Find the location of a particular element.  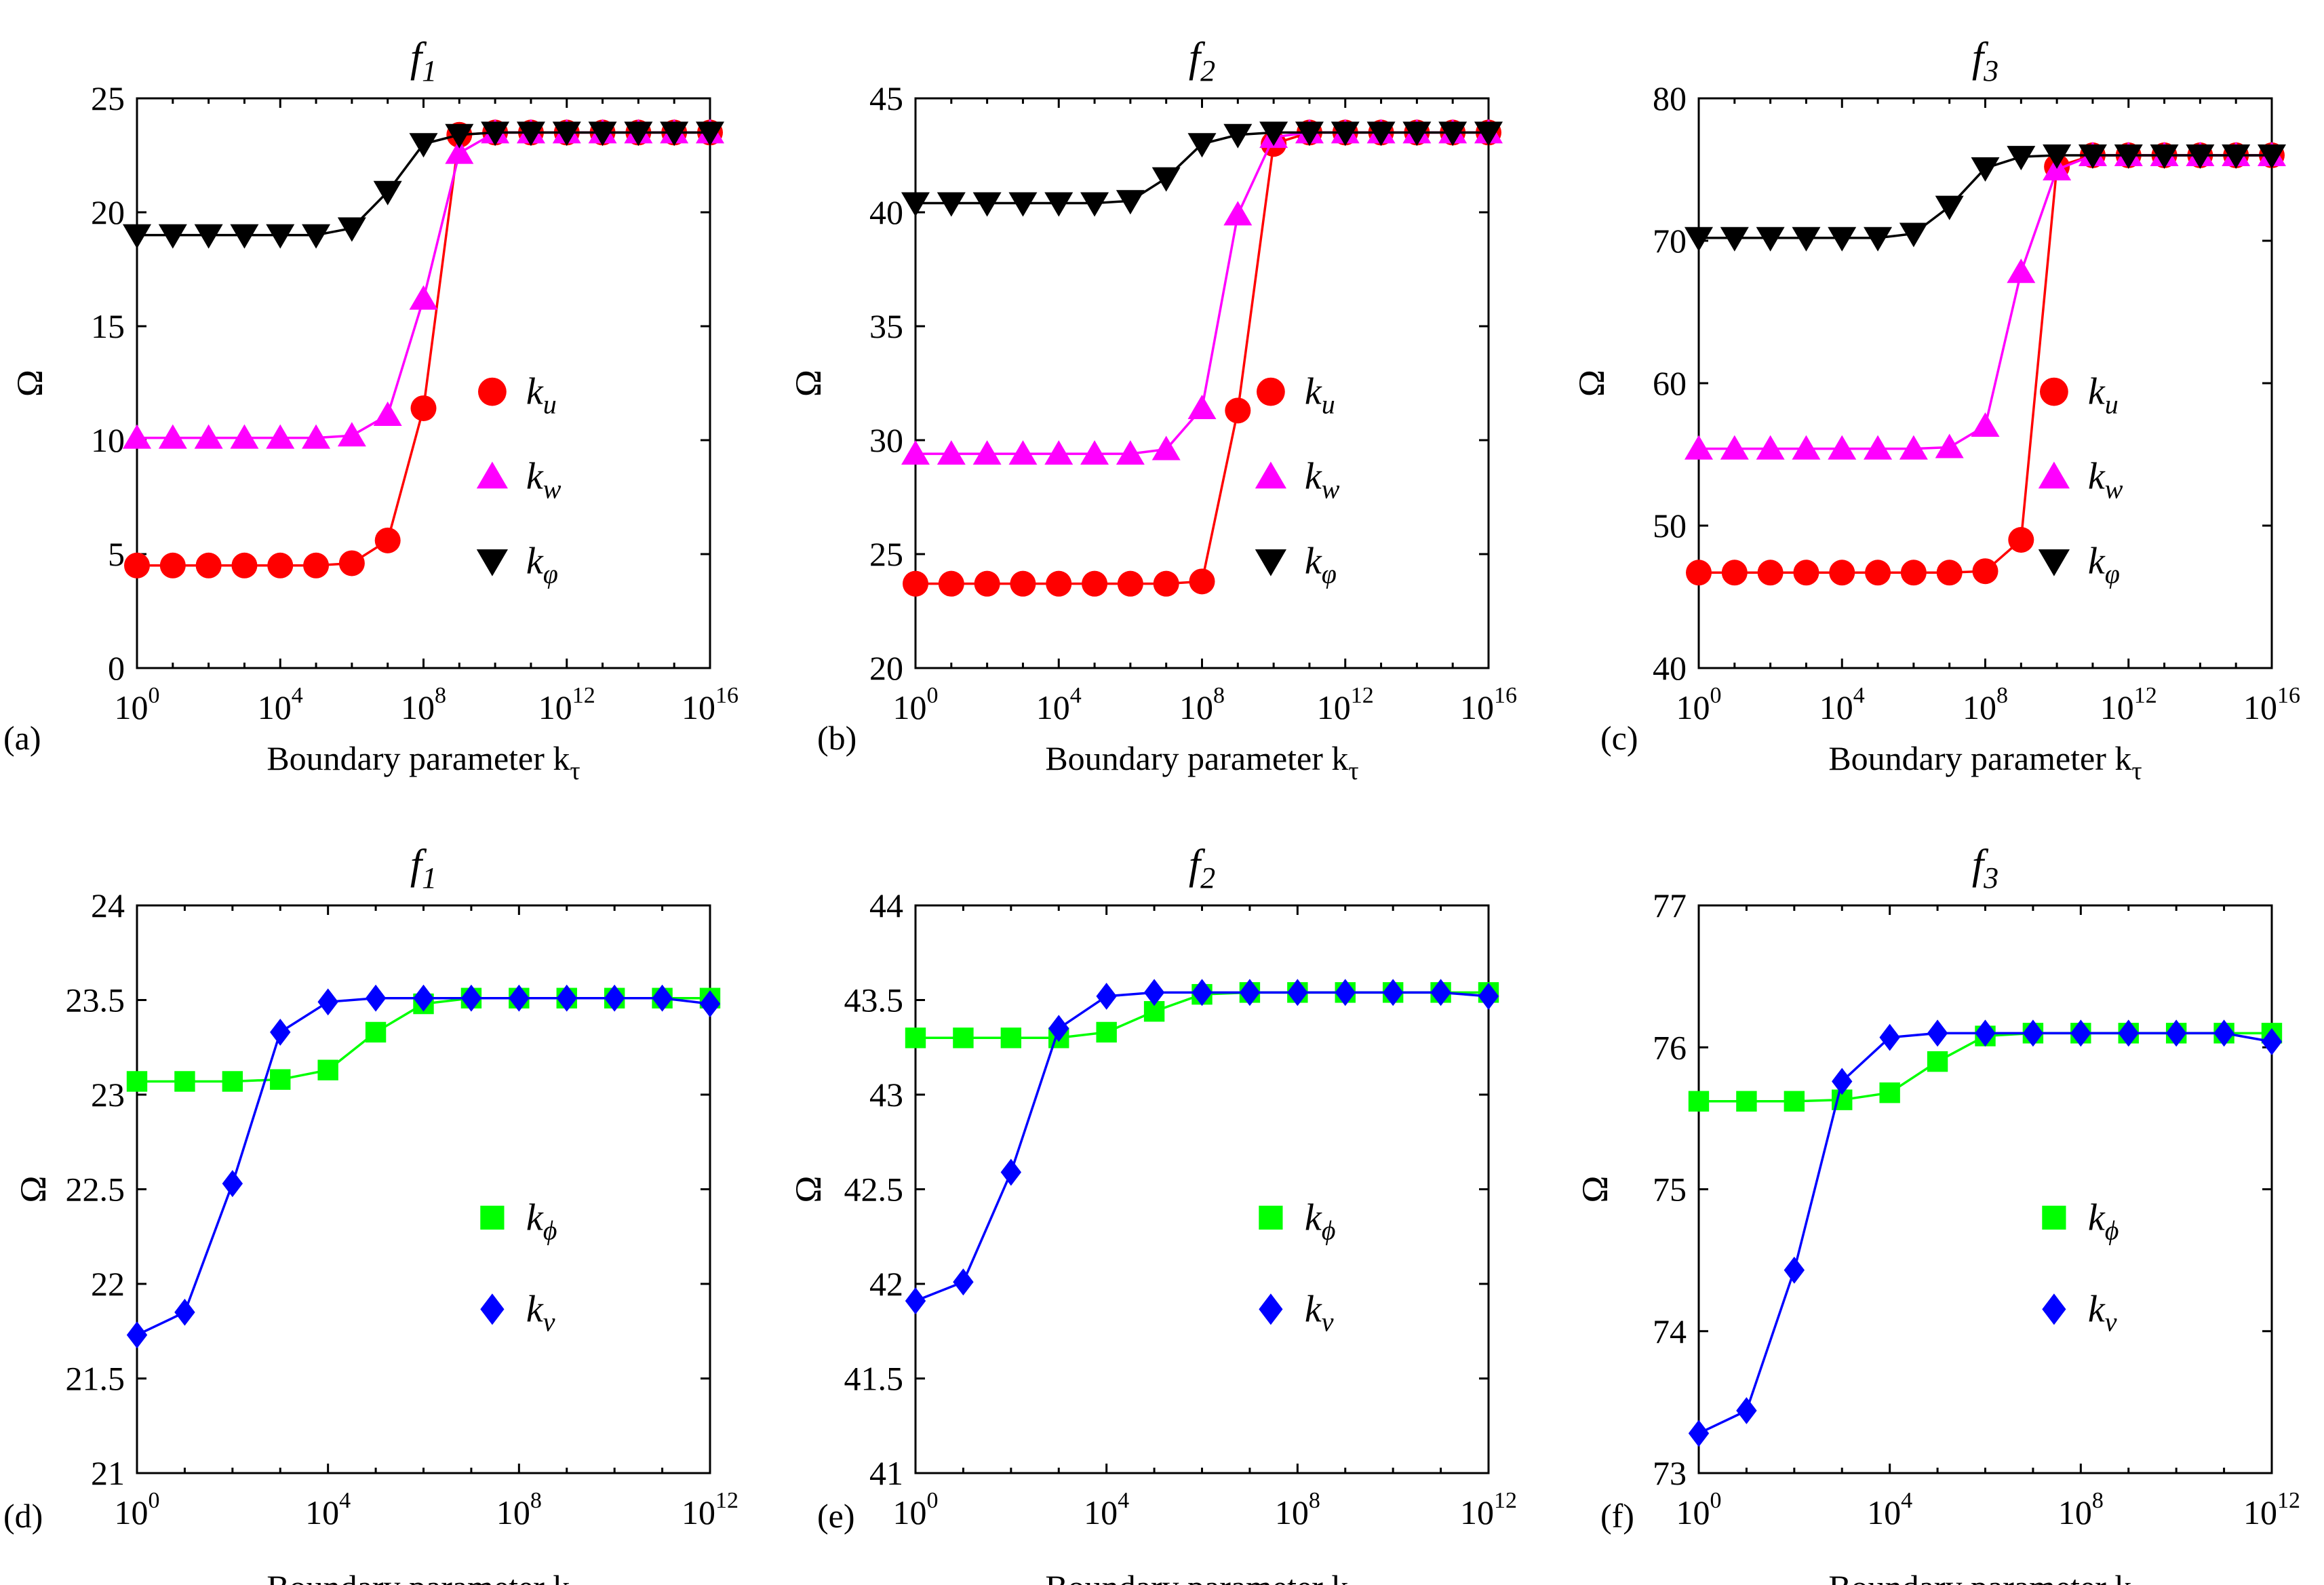

y-tick-label: 30 is located at coordinates (886, 440).